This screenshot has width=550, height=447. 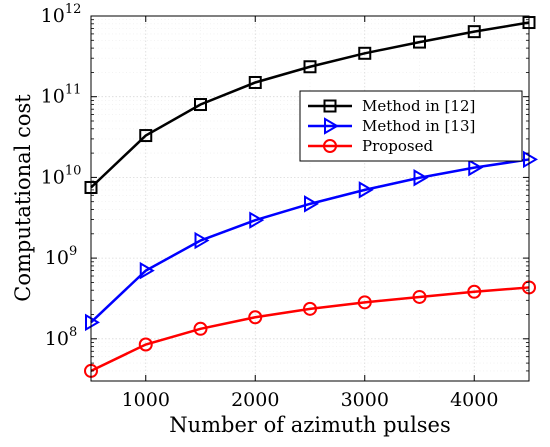 I want to click on x-tick-label: 3000, so click(x=365, y=400).